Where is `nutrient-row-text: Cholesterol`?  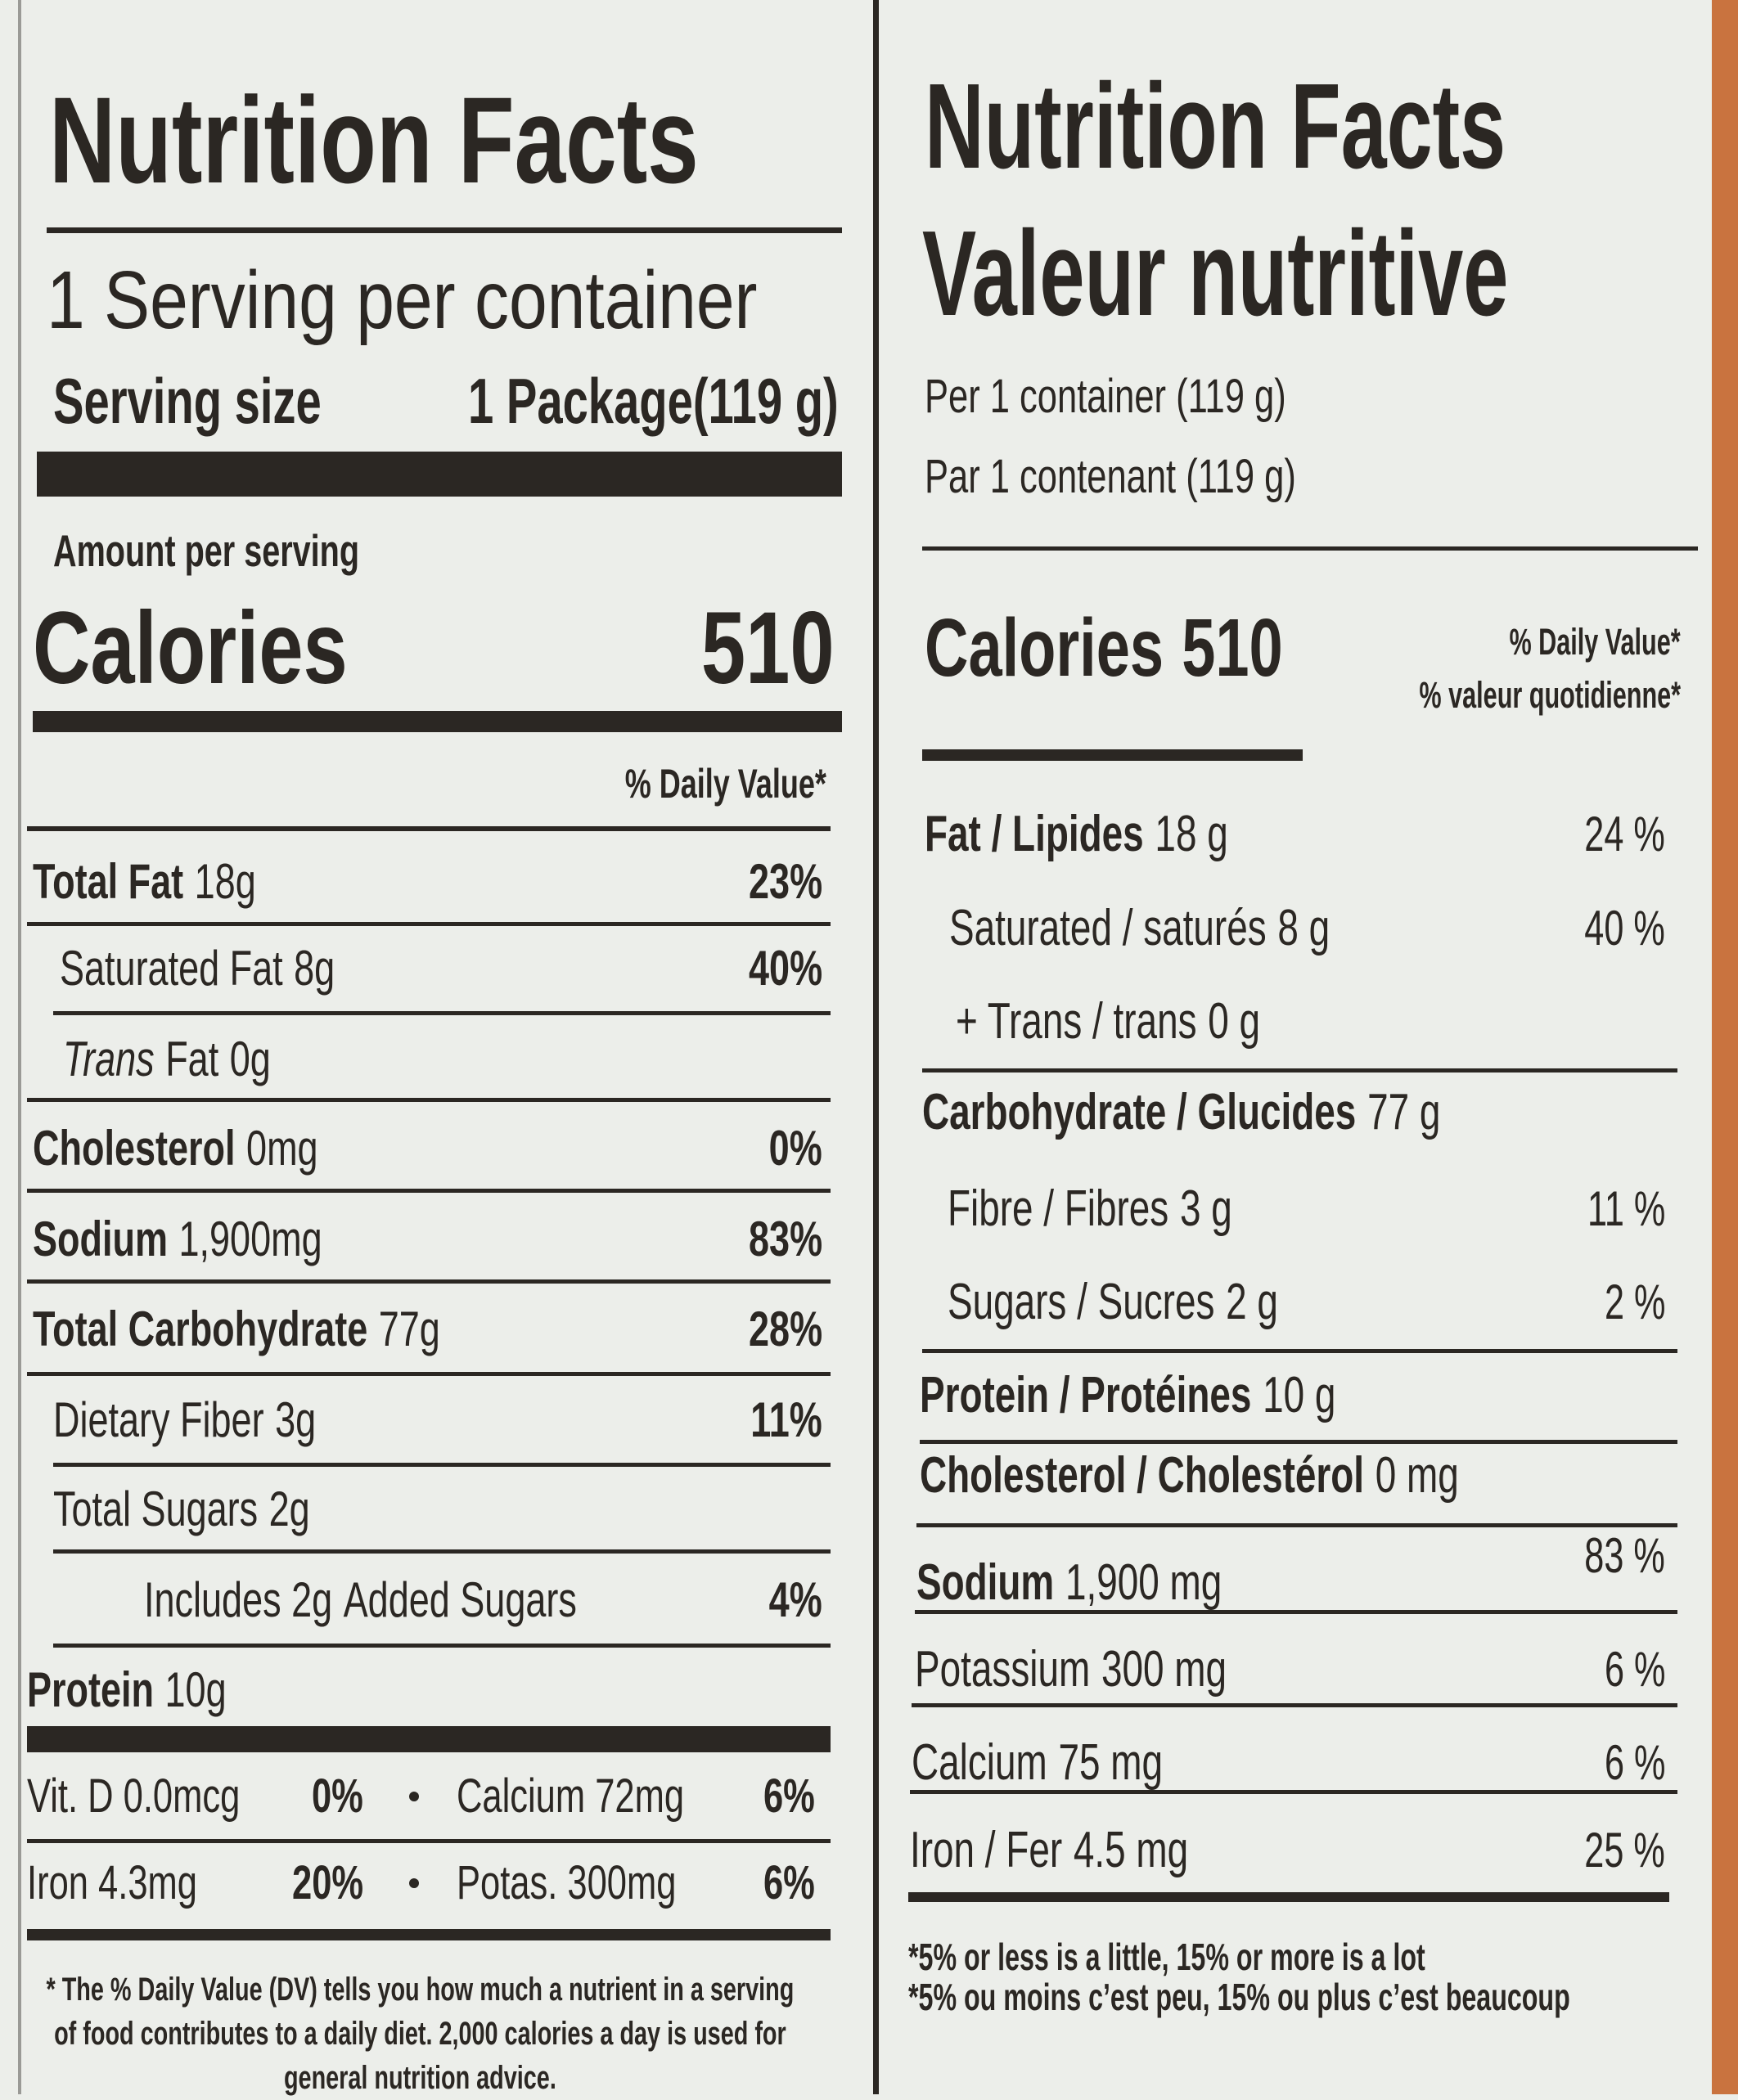
nutrient-row-text: Cholesterol is located at coordinates (134, 1148).